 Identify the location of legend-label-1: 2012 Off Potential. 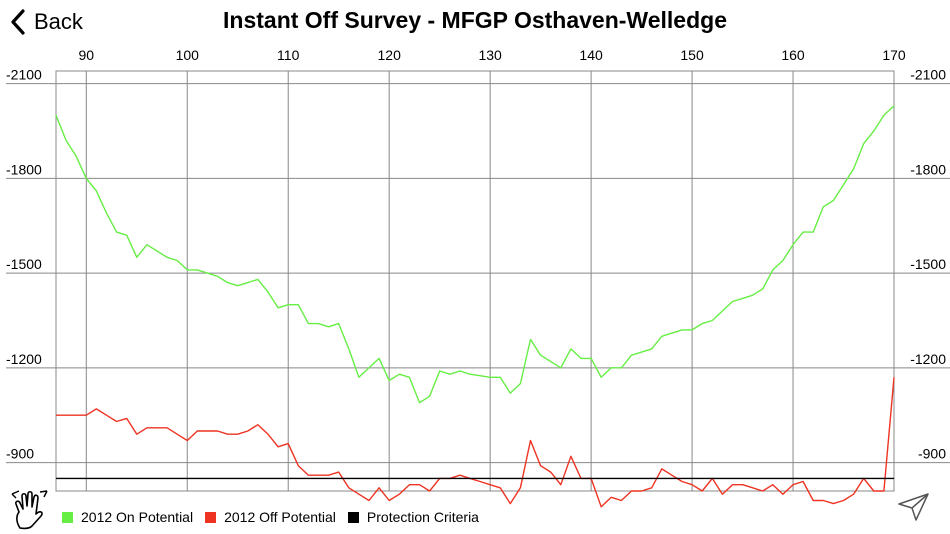
(280, 517).